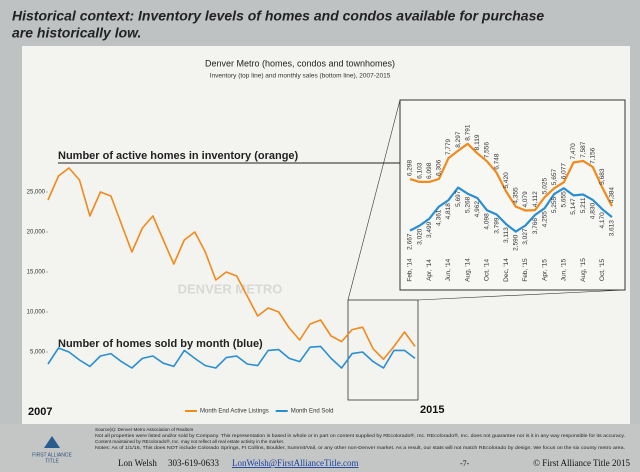 Image resolution: width=640 pixels, height=472 pixels. I want to click on heading: are historically low., so click(76, 33).